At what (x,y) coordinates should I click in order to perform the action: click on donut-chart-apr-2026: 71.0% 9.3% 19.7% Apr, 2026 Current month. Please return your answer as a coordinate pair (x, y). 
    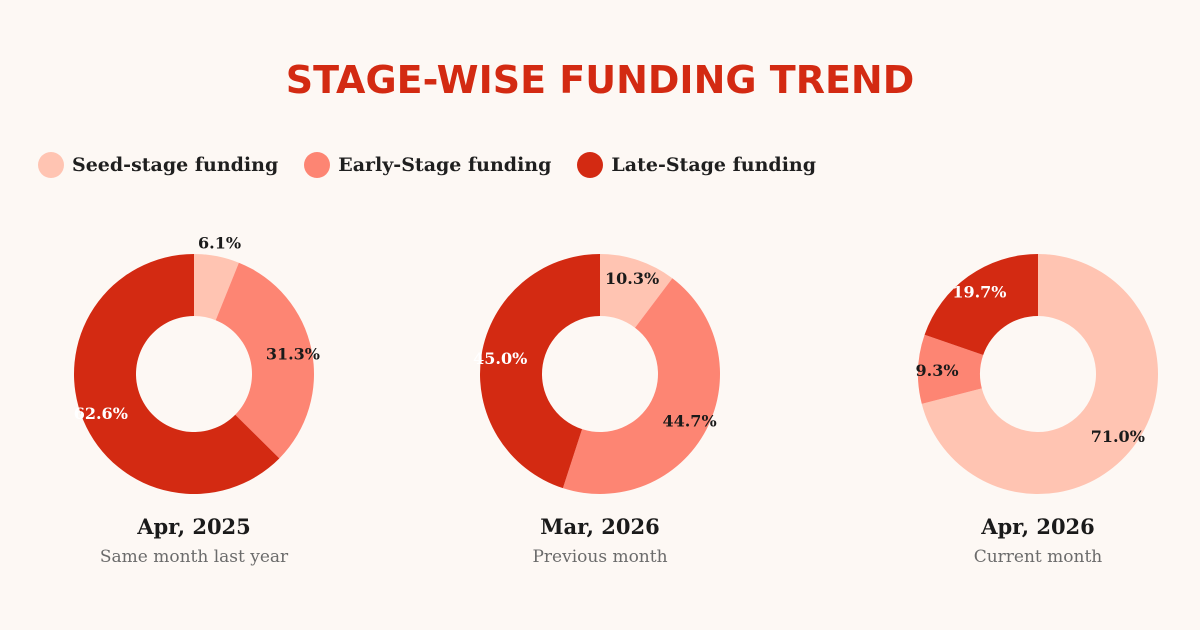
    Looking at the image, I should click on (1038, 402).